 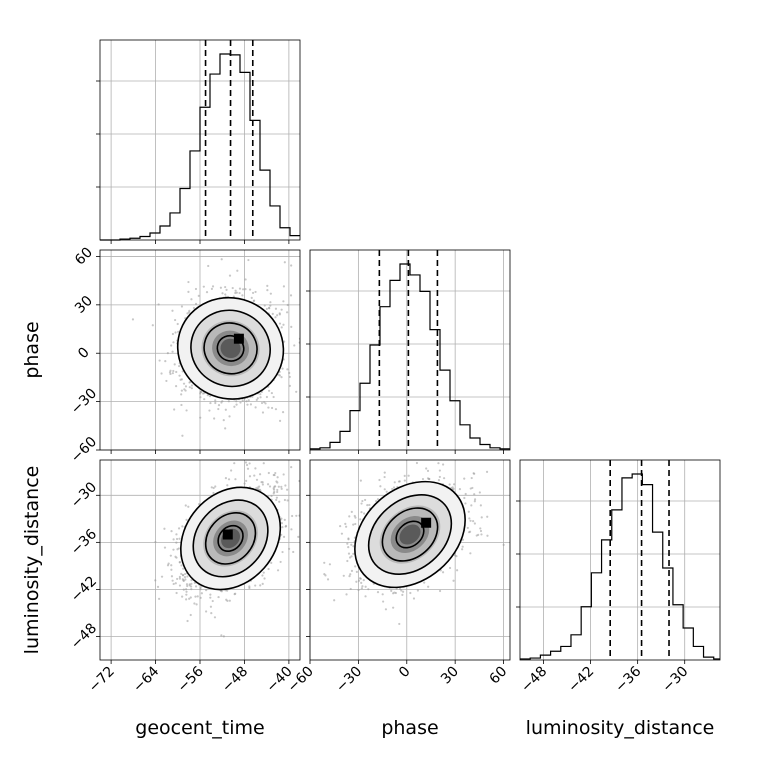 I want to click on y-tick-label: 30, so click(x=84, y=305).